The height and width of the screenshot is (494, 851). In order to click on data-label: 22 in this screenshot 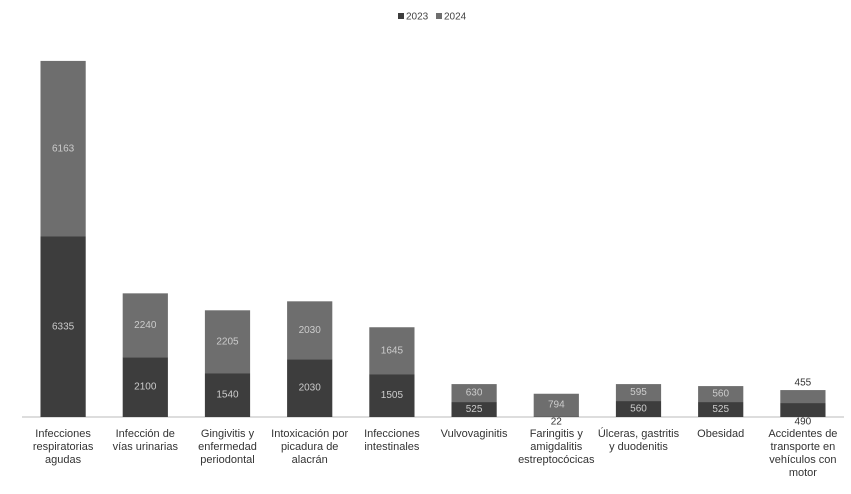, I will do `click(557, 422)`.